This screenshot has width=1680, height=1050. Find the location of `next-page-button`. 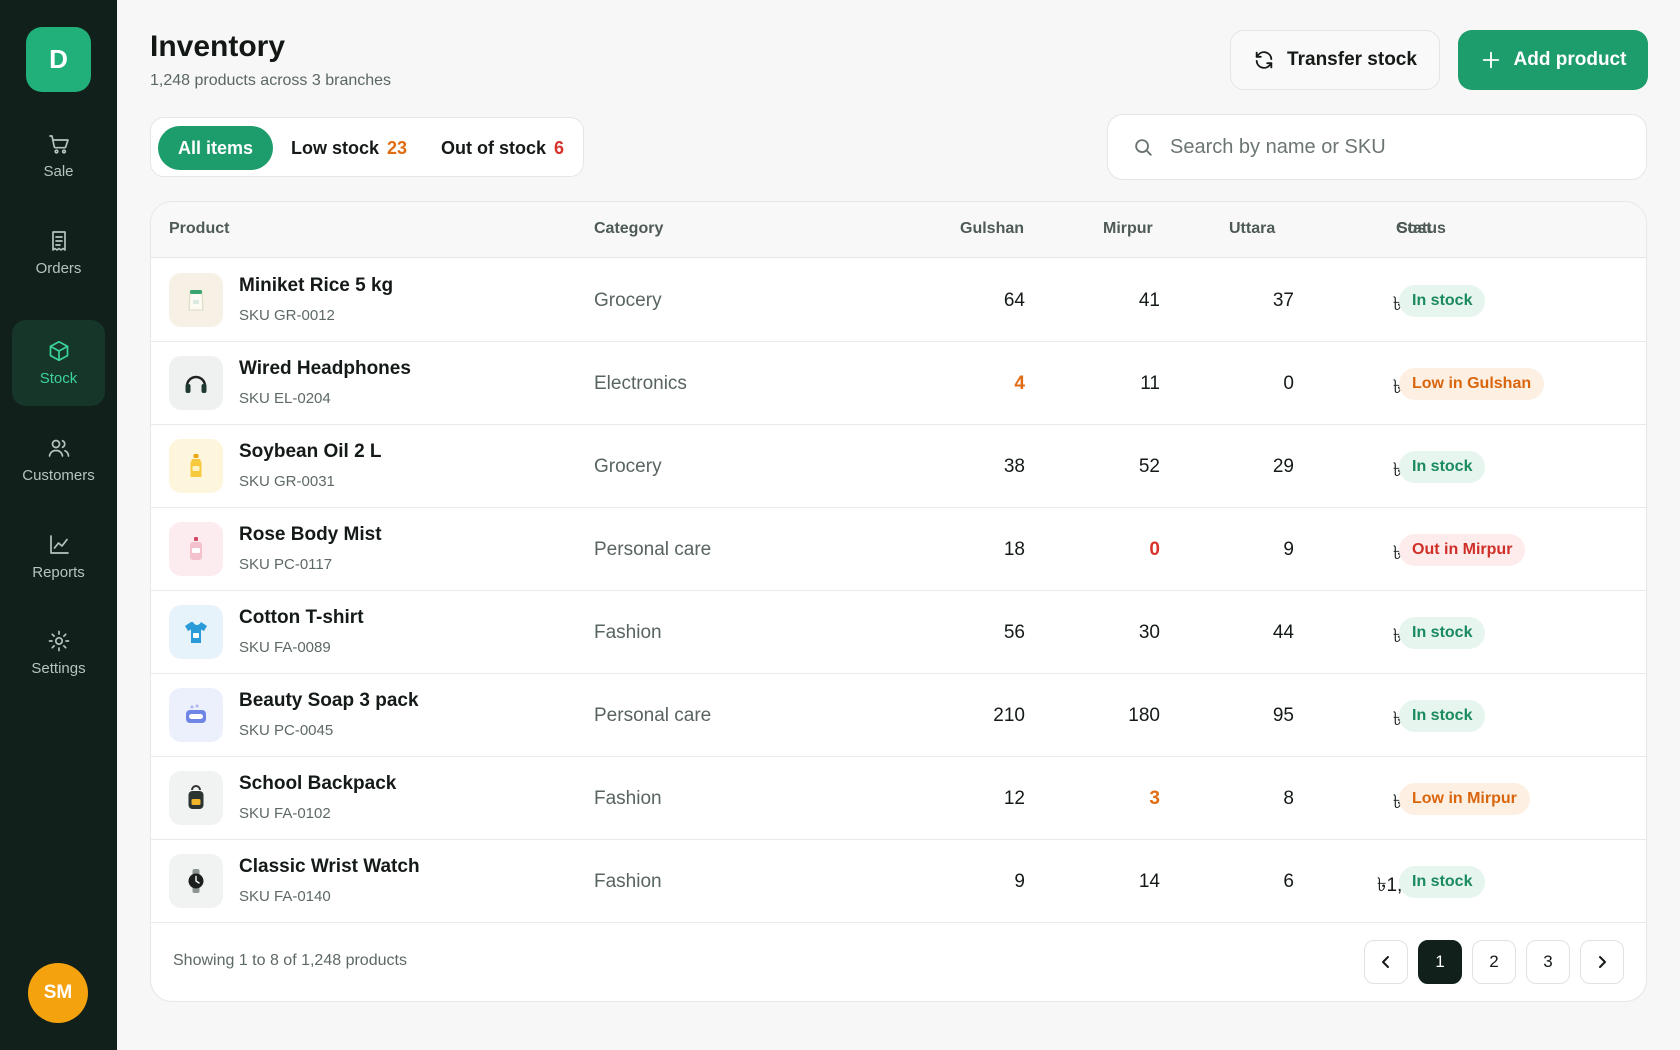

next-page-button is located at coordinates (1602, 962).